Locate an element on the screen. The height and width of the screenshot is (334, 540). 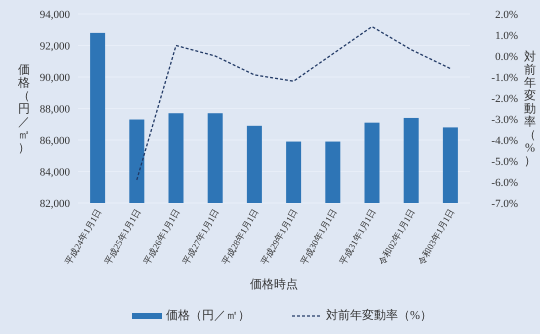
x-tick-label: 平成31年1月1日 is located at coordinates (358, 237).